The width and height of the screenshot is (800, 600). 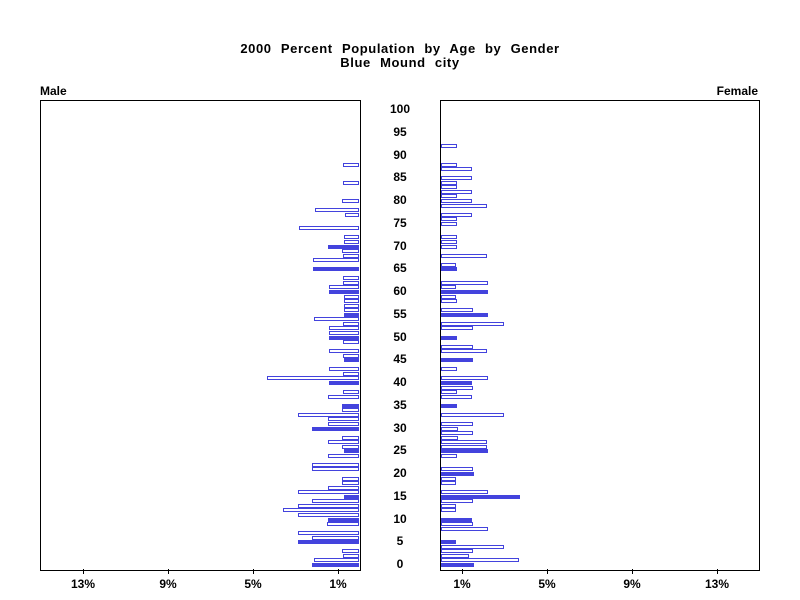 I want to click on male-axis-tick-label-1: 1%, so click(x=338, y=584).